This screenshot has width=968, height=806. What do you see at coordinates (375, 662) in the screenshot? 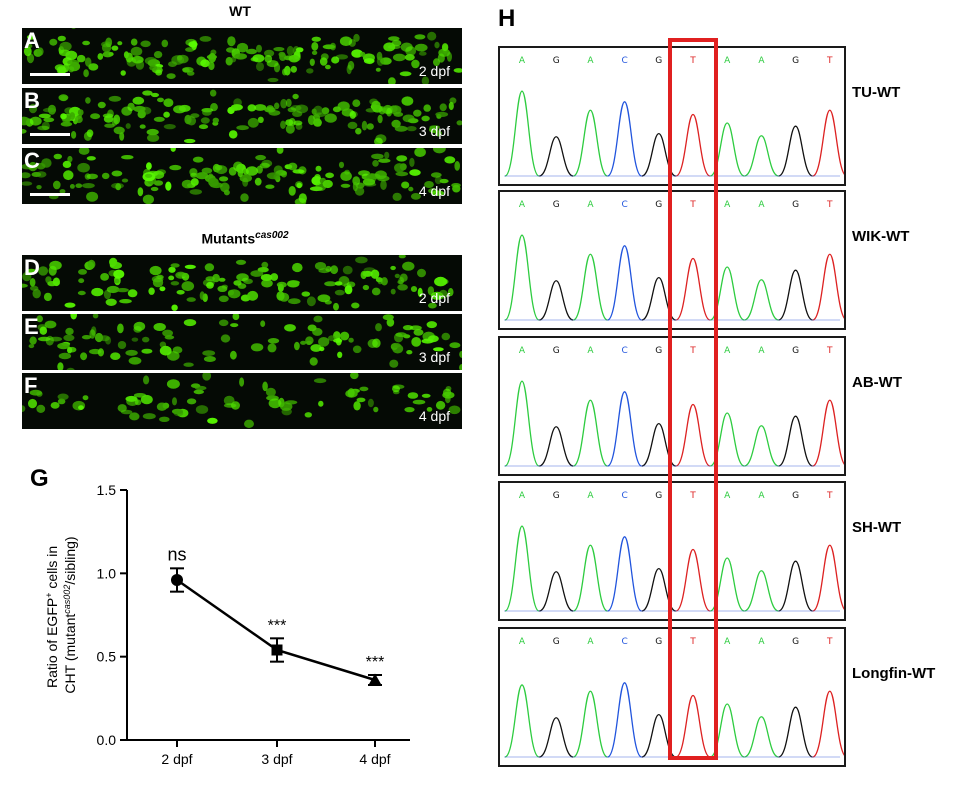
I see `significance-label: ***` at bounding box center [375, 662].